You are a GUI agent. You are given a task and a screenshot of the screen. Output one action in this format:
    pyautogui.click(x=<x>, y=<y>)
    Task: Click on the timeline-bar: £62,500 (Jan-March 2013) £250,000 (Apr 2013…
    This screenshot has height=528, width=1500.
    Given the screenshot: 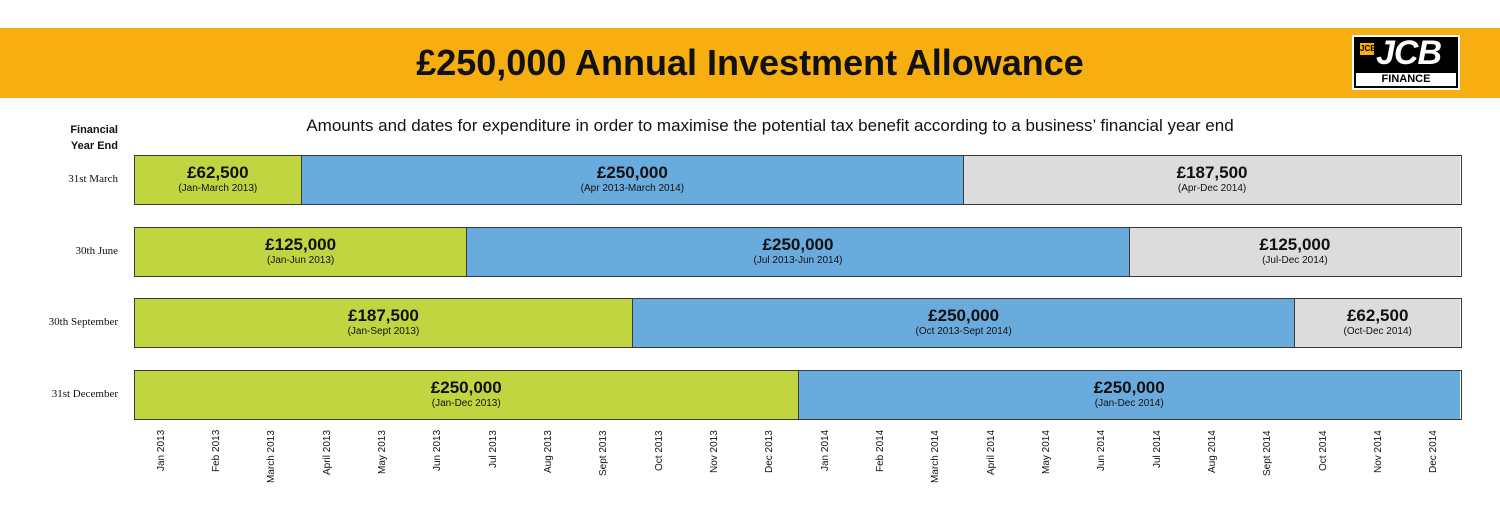 What is the action you would take?
    pyautogui.click(x=798, y=180)
    